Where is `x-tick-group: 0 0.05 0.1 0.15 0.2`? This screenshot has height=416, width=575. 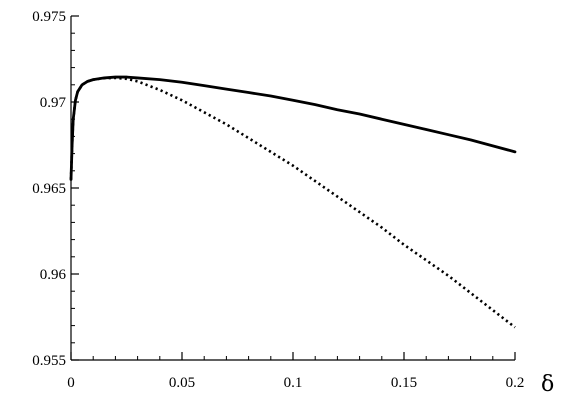 x-tick-group: 0 0.05 0.1 0.15 0.2 is located at coordinates (295, 371).